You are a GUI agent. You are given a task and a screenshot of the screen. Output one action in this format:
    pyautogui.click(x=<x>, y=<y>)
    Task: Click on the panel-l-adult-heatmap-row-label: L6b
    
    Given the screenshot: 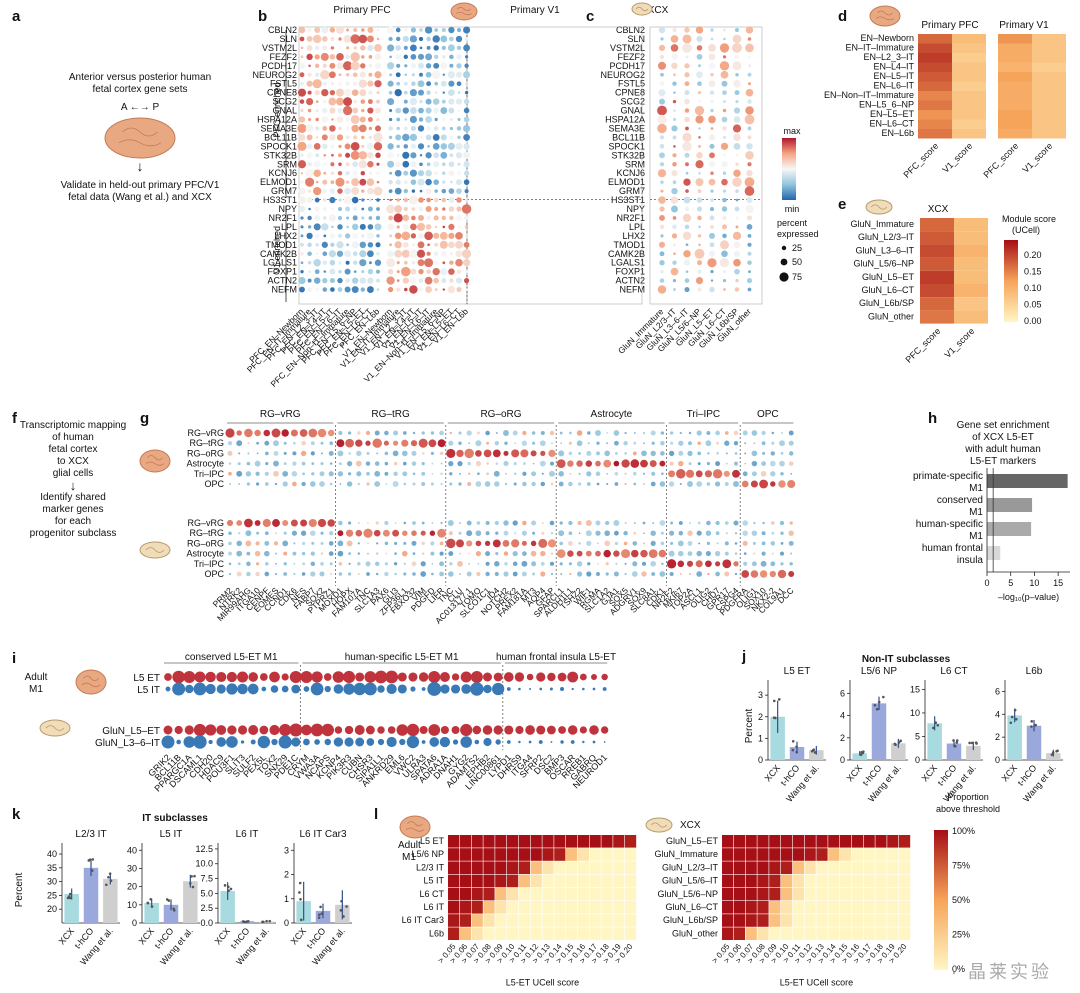 What is the action you would take?
    pyautogui.click(x=436, y=933)
    